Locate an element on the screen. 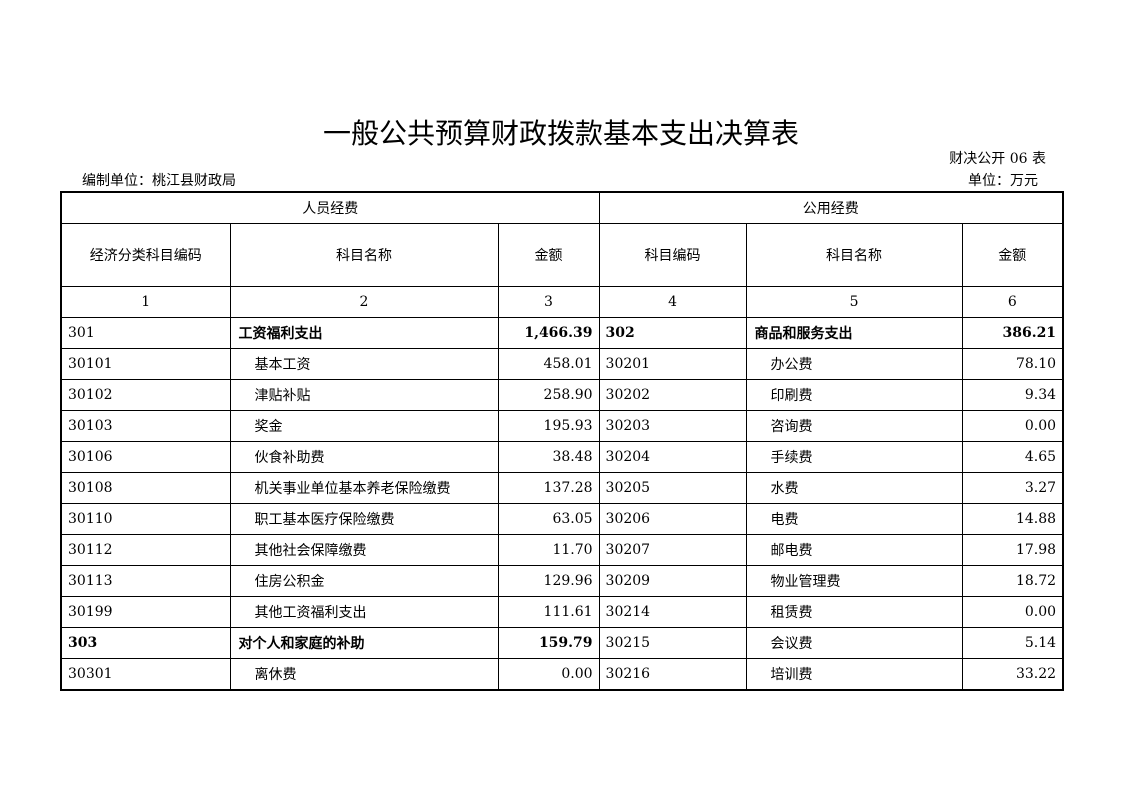 Image resolution: width=1122 pixels, height=793 pixels. currency-unit: 单位：万元 is located at coordinates (1003, 181).